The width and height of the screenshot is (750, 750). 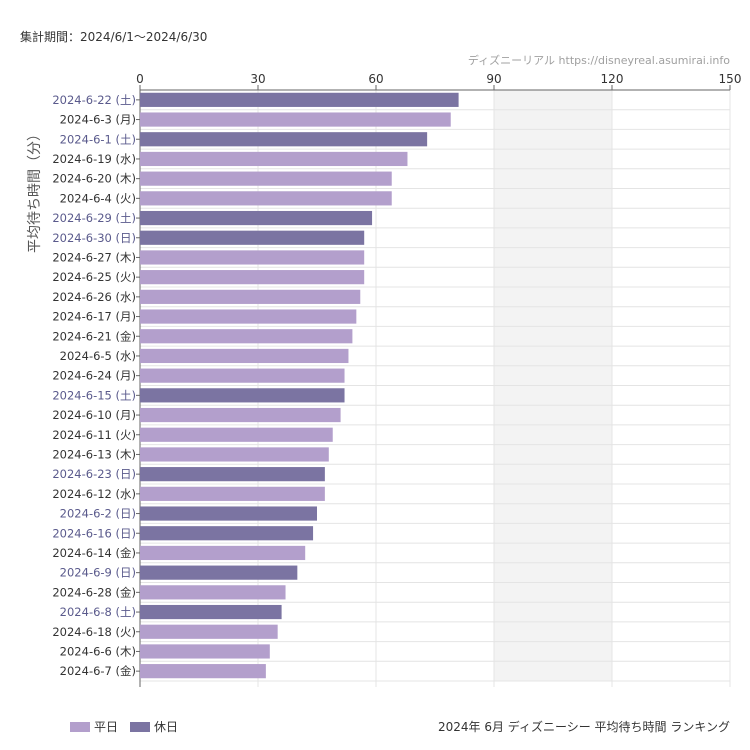 What do you see at coordinates (94, 474) in the screenshot?
I see `category-label: 2024-6-23 (日)` at bounding box center [94, 474].